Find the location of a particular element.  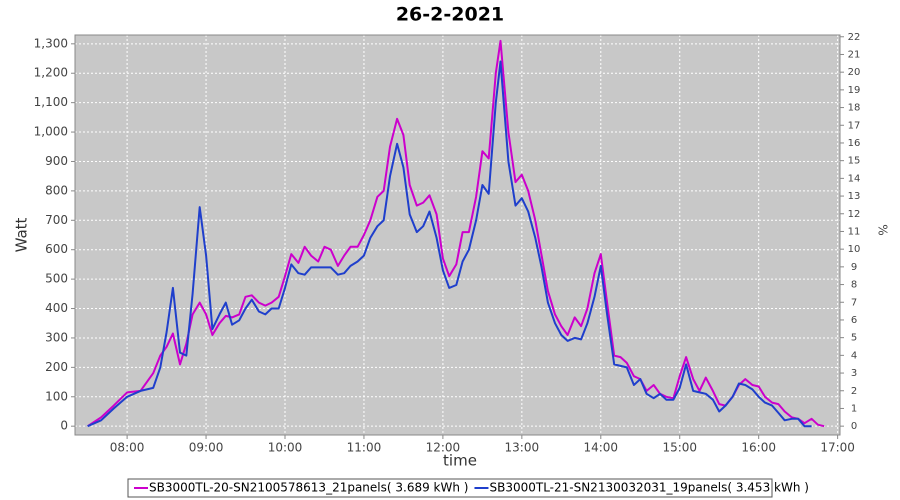

y2-tick-label: 17 is located at coordinates (854, 125).